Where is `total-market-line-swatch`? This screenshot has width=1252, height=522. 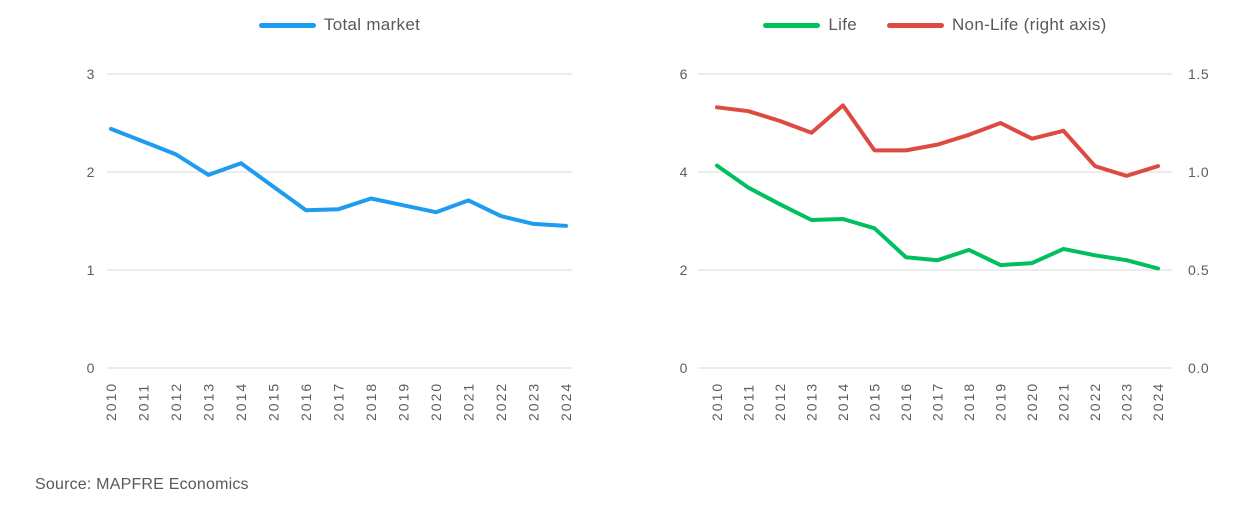
total-market-line-swatch is located at coordinates (287, 25).